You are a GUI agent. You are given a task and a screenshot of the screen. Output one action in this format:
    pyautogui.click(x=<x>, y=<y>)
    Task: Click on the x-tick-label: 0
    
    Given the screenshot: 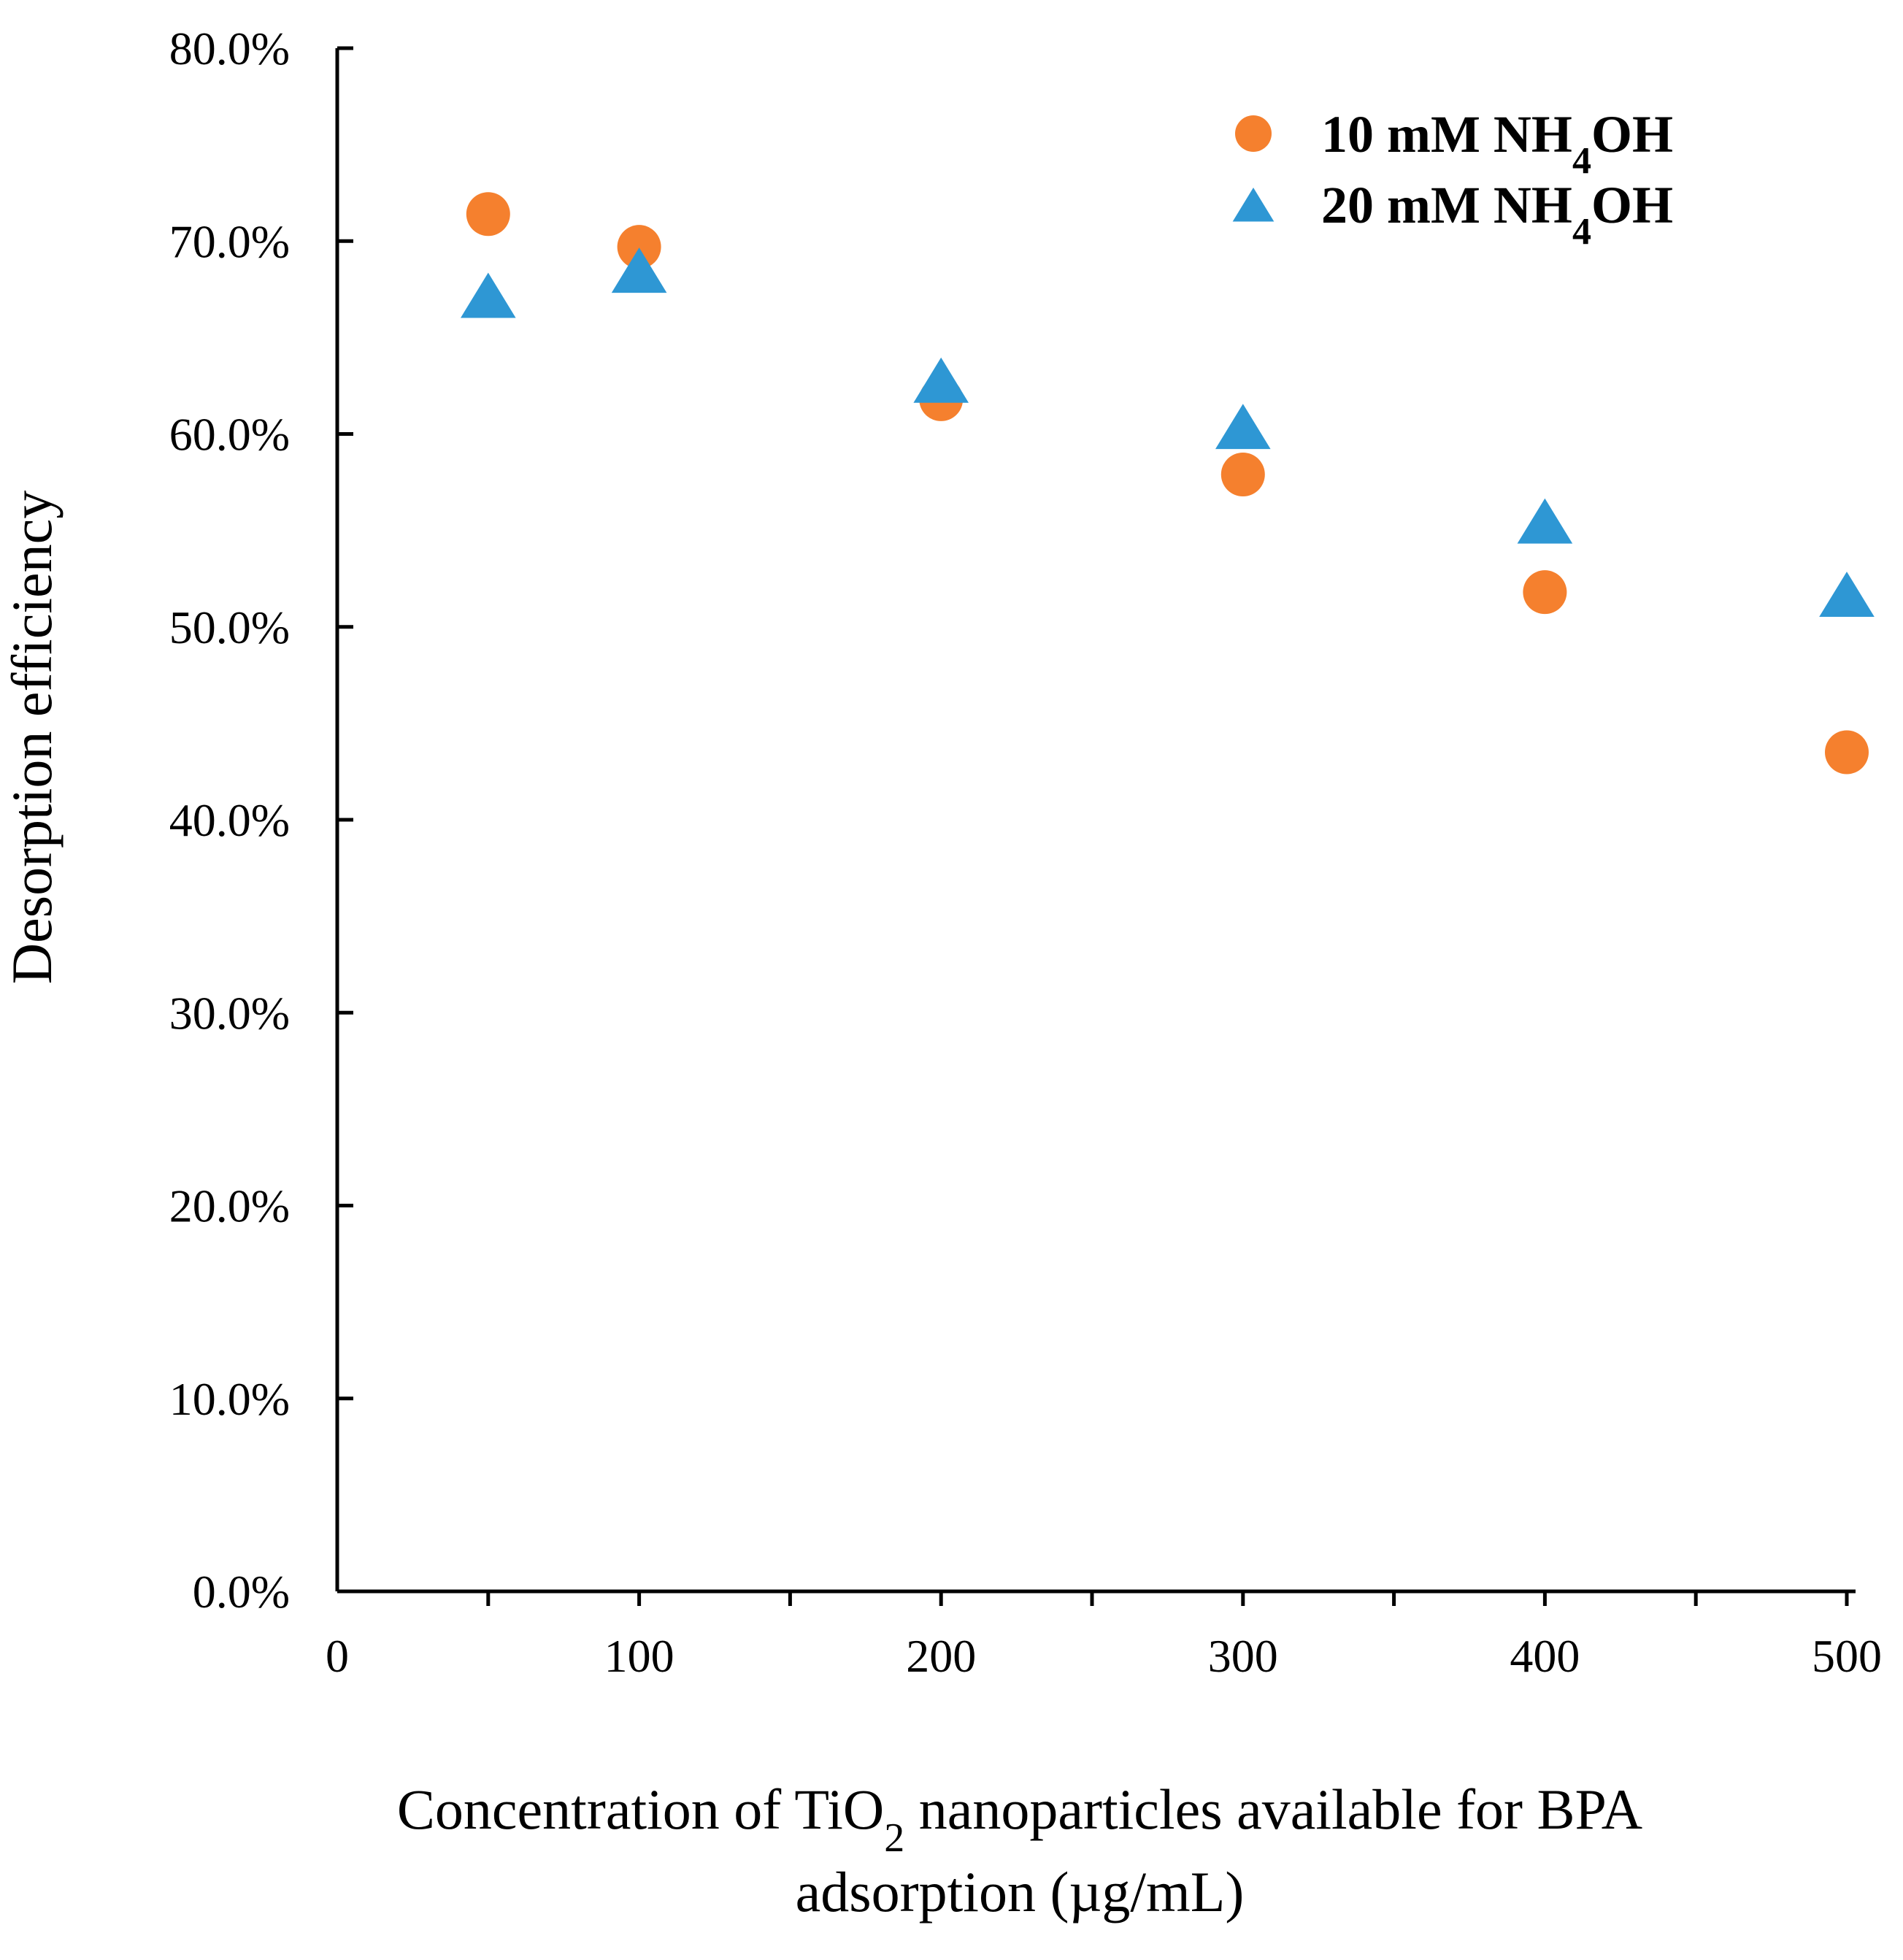 What is the action you would take?
    pyautogui.click(x=337, y=1656)
    